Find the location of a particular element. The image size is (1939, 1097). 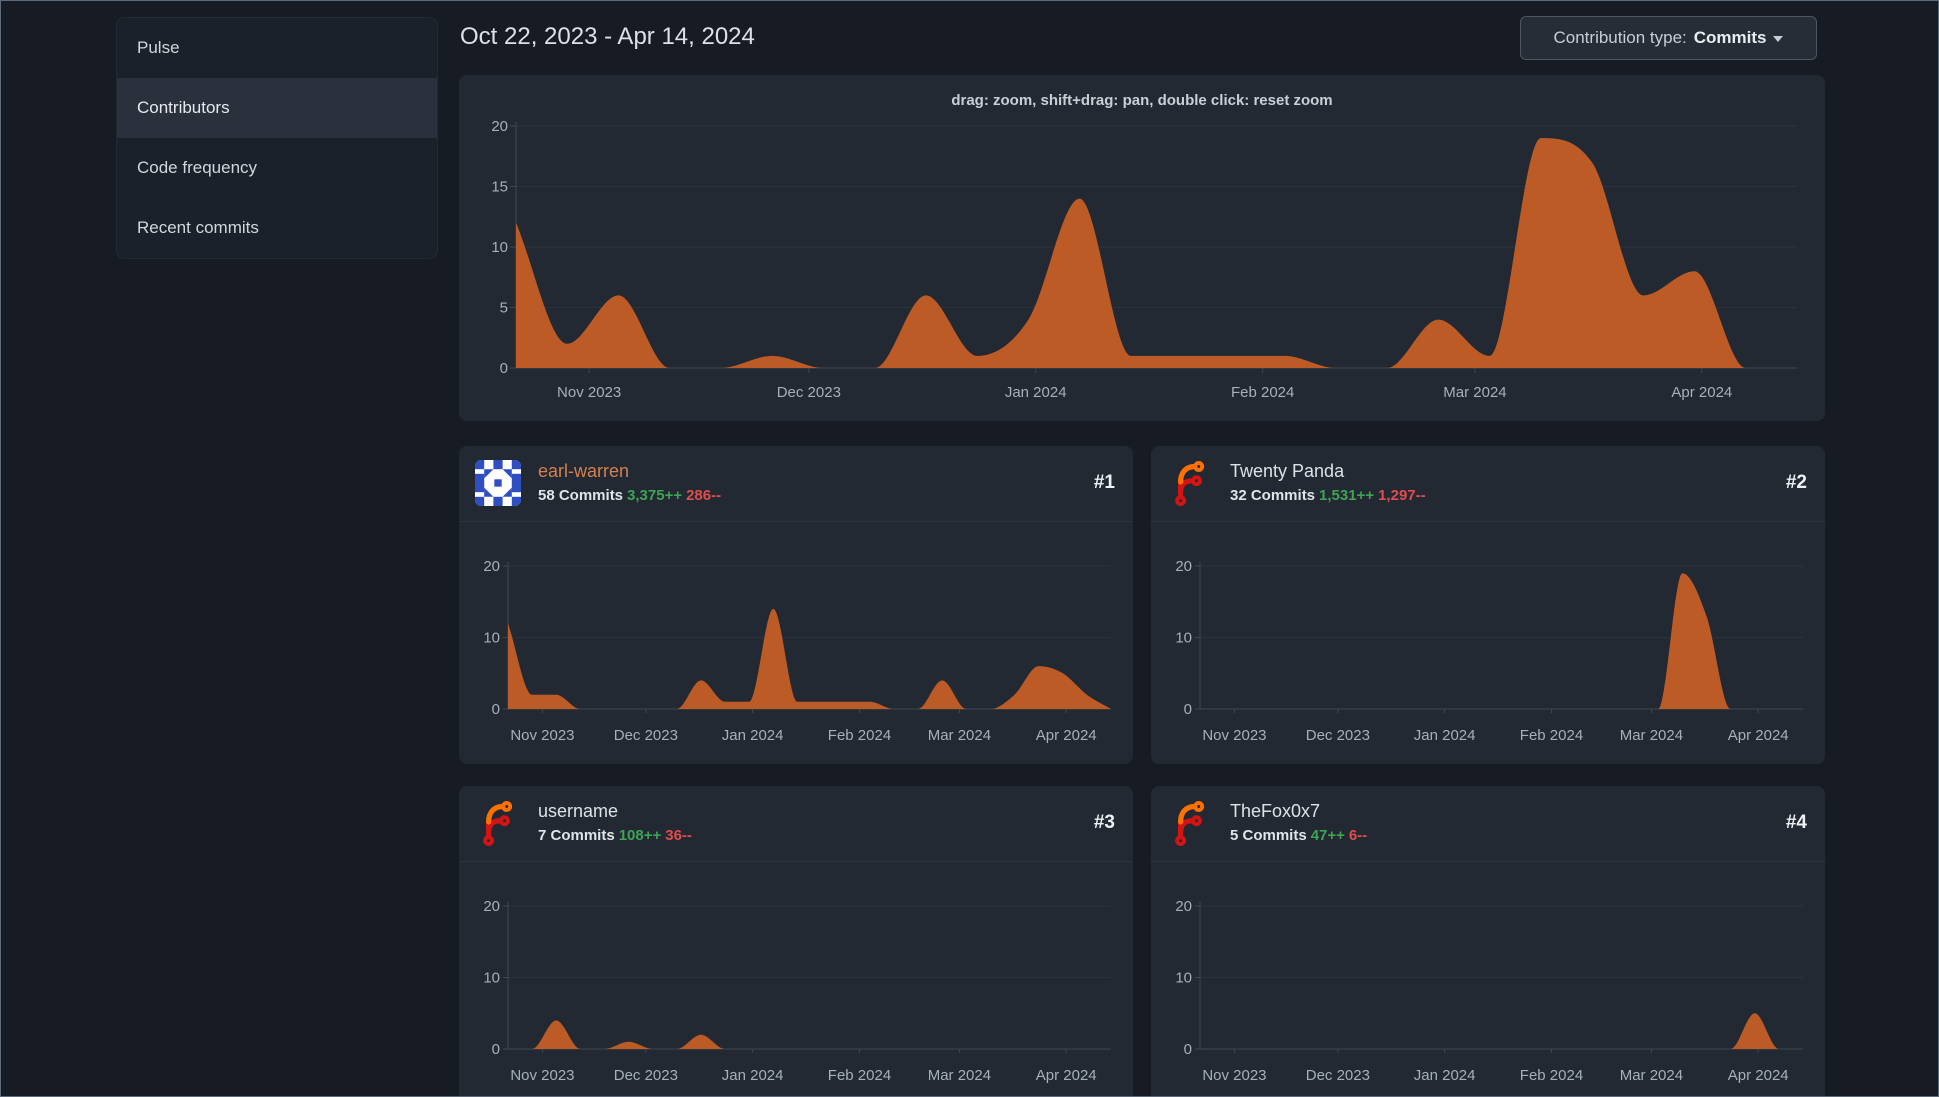

contribution-type-value: Commits is located at coordinates (1730, 37).